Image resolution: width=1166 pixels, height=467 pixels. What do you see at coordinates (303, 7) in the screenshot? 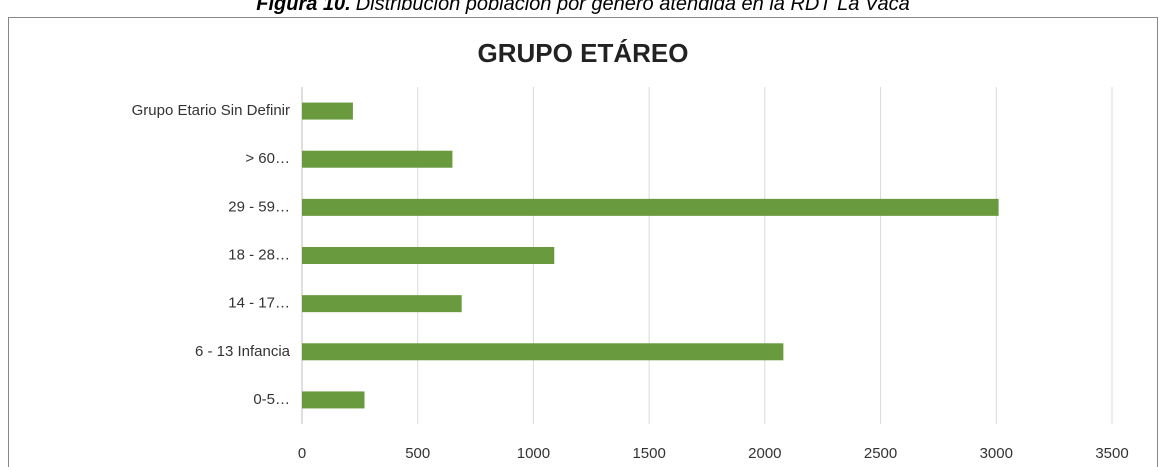
I see `caption-label: Figura 10.` at bounding box center [303, 7].